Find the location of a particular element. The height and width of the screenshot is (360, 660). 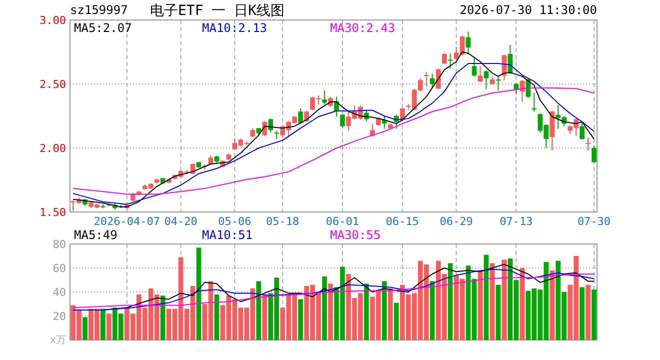

y-tick-label: 60 is located at coordinates (59, 268).